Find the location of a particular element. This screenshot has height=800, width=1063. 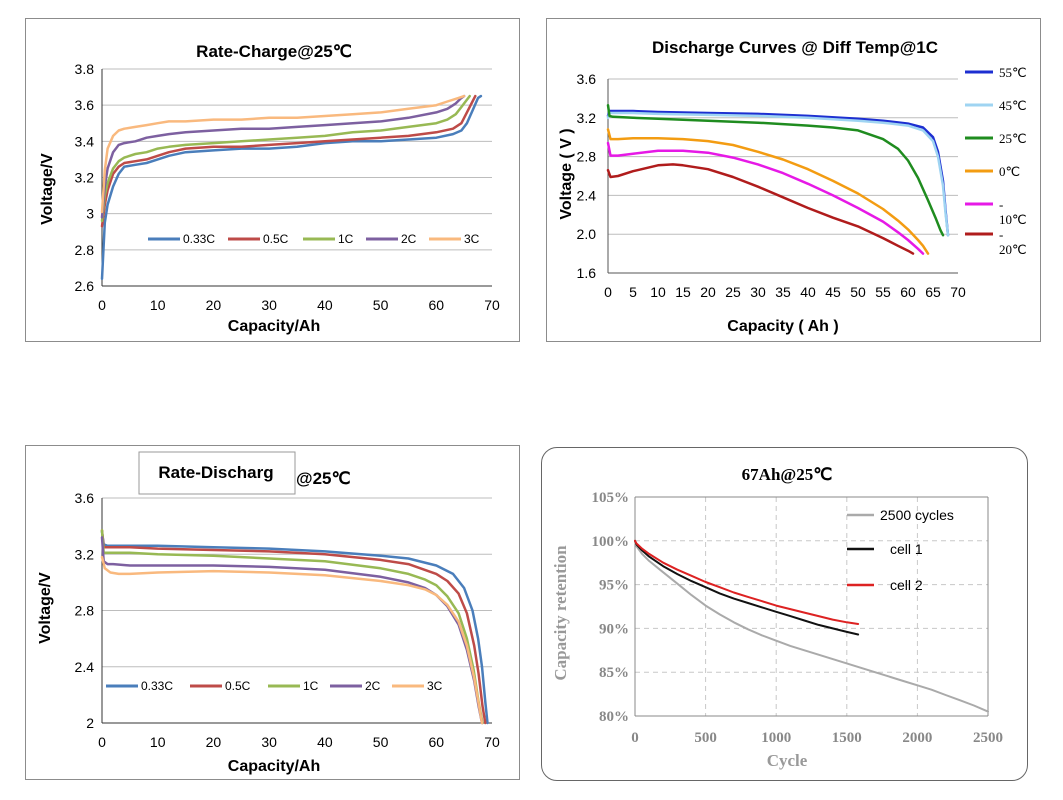

legend-label: cell 2 is located at coordinates (906, 585).